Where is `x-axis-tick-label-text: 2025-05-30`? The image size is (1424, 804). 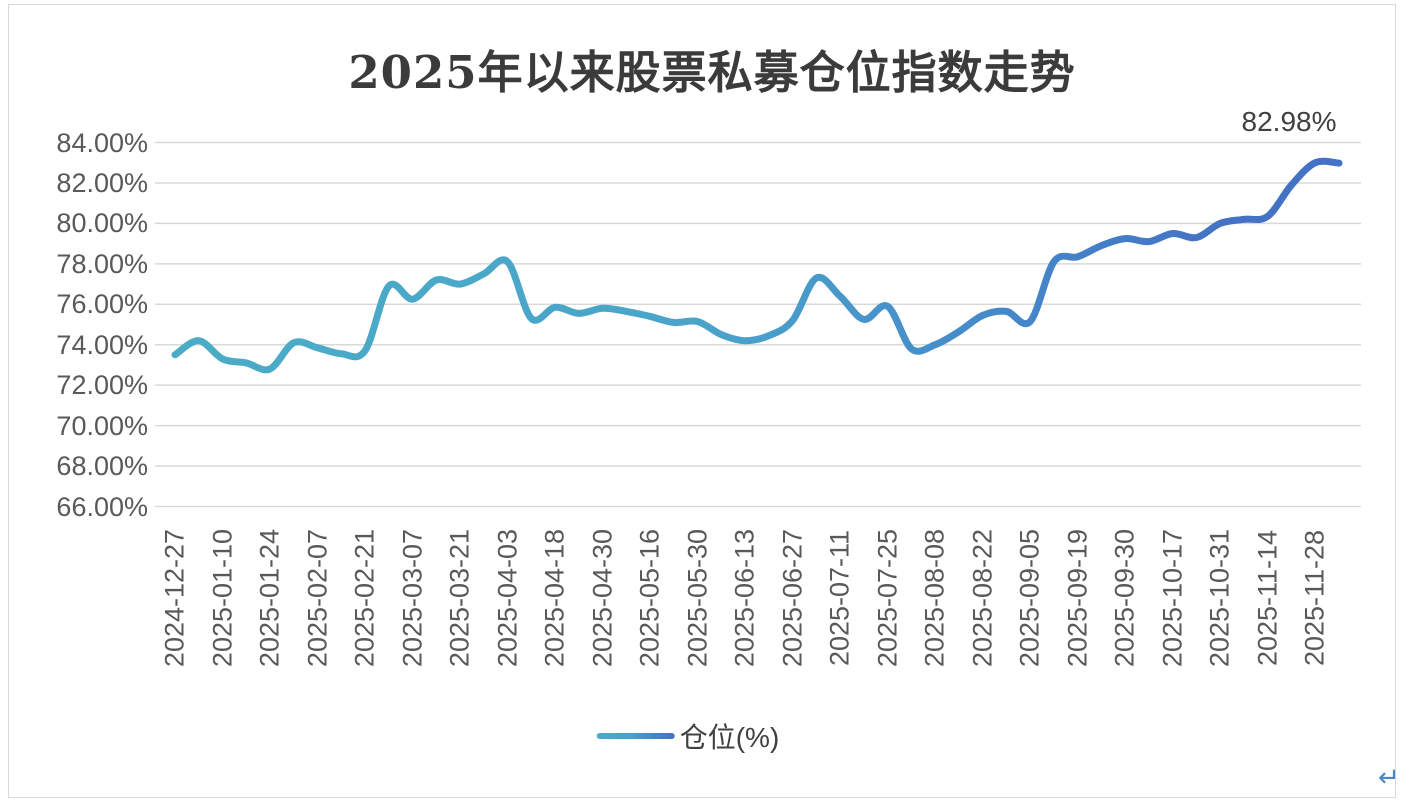 x-axis-tick-label-text: 2025-05-30 is located at coordinates (697, 598).